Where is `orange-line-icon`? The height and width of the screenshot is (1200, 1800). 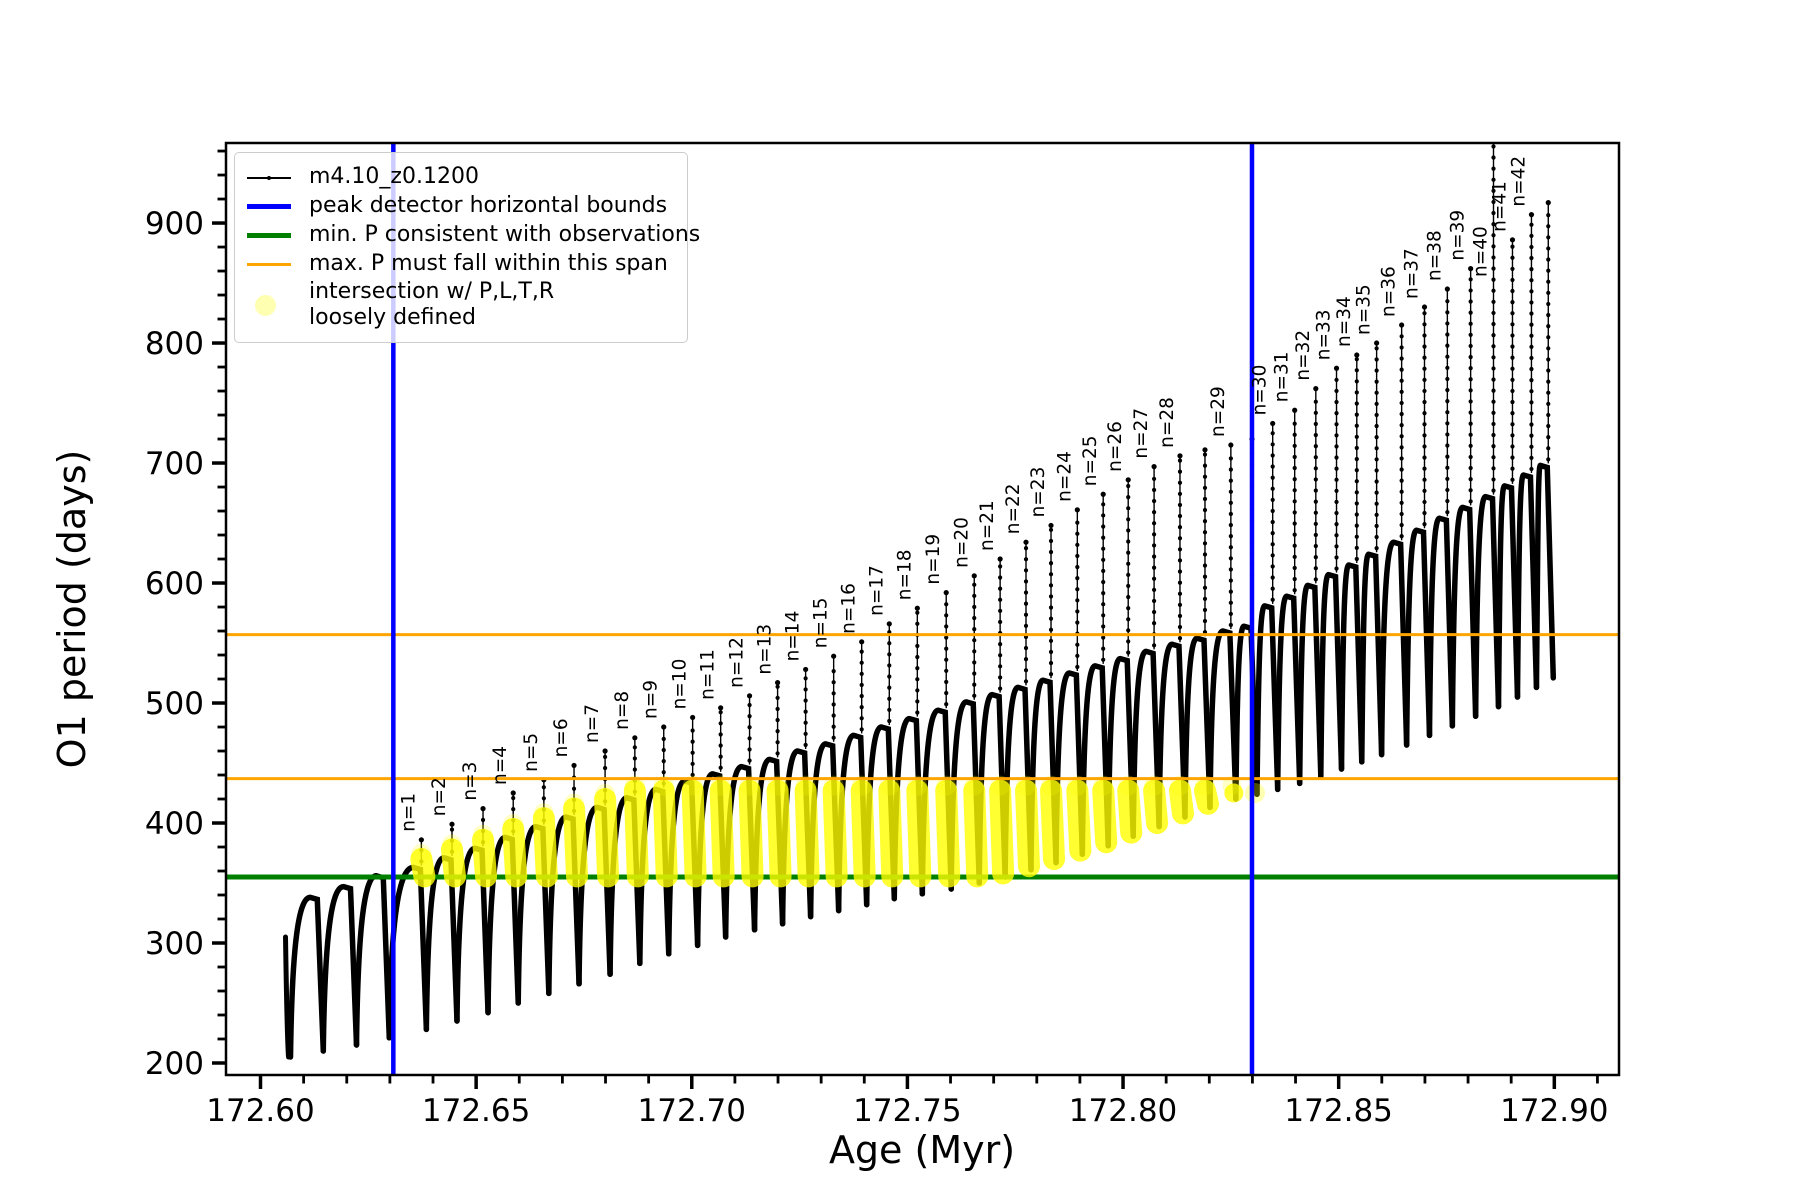 orange-line-icon is located at coordinates (273, 264).